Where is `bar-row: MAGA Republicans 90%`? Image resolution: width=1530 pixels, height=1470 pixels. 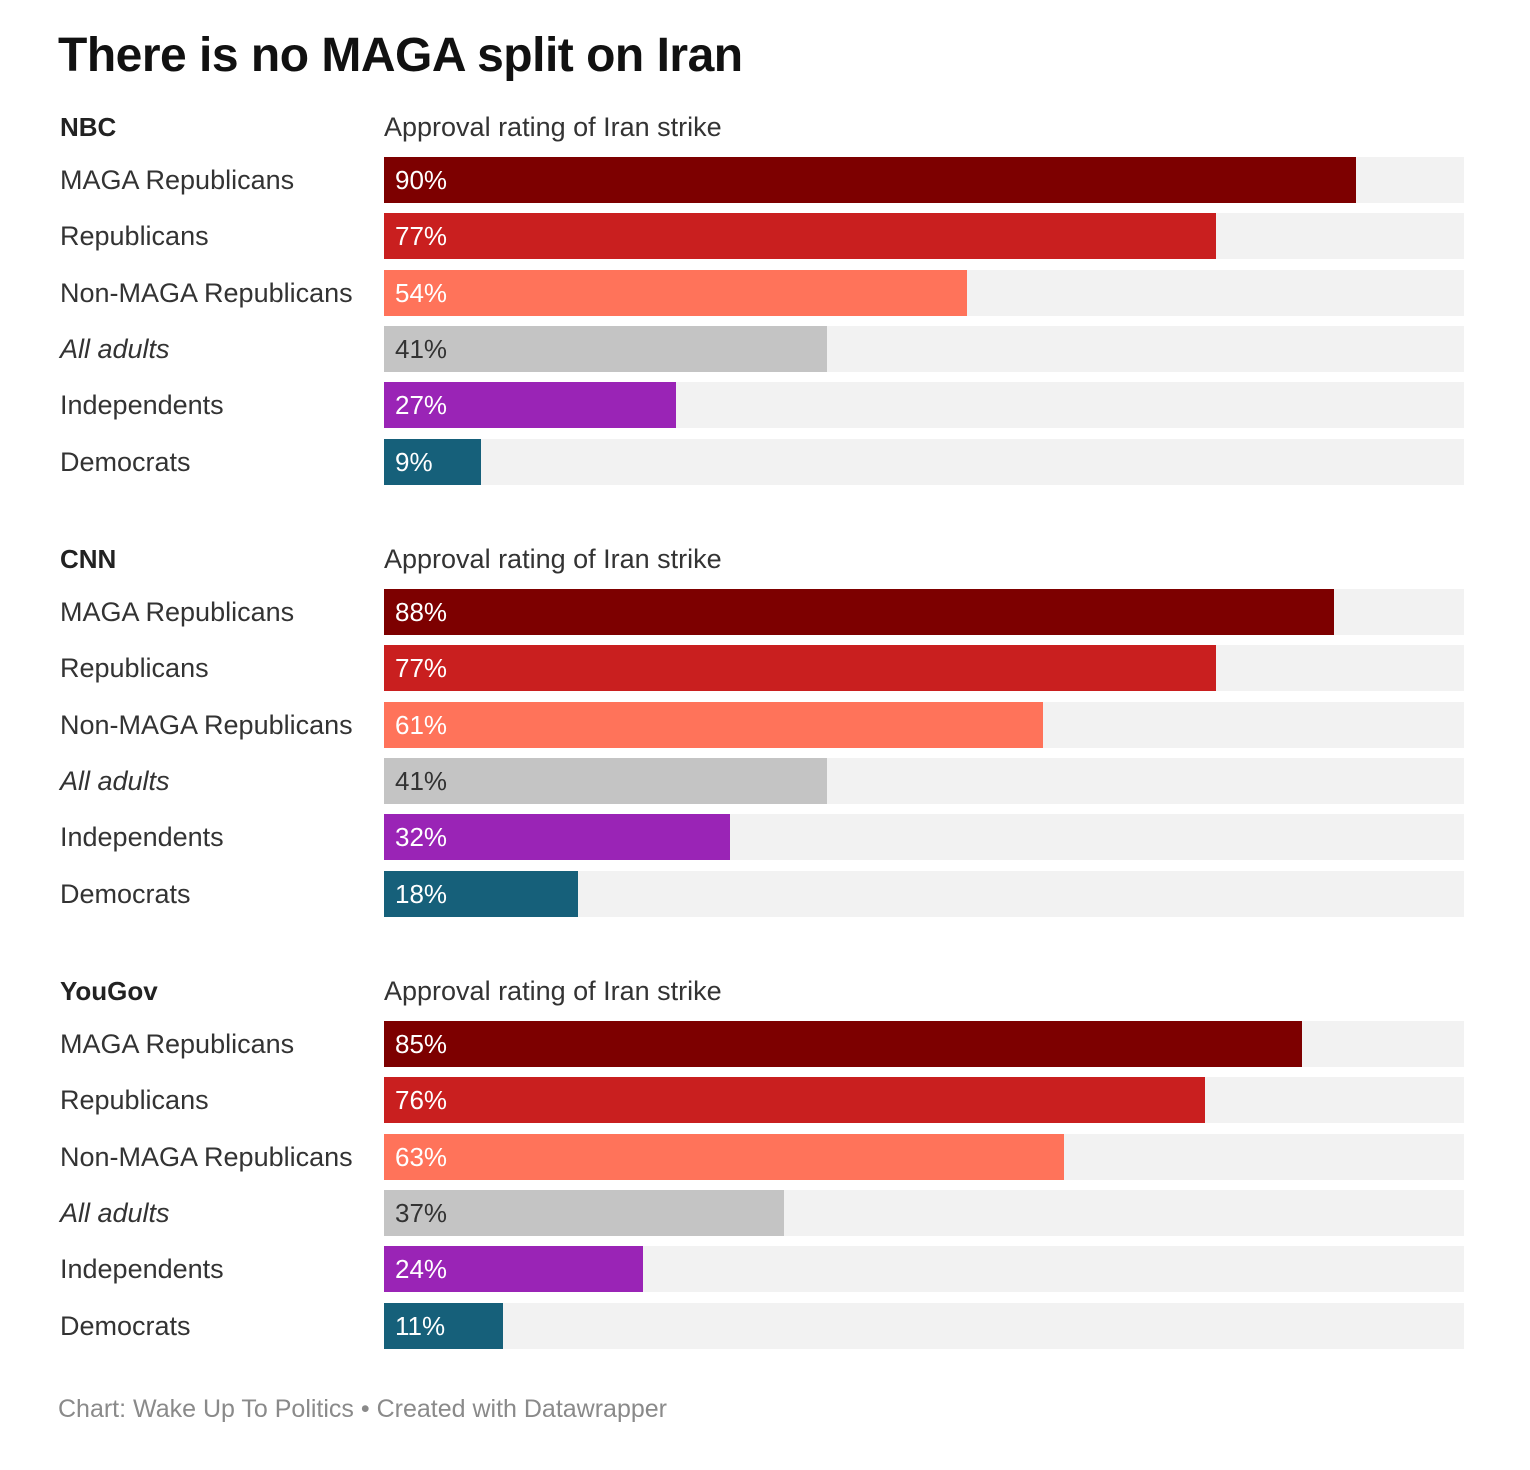
bar-row: MAGA Republicans 90% is located at coordinates (765, 180).